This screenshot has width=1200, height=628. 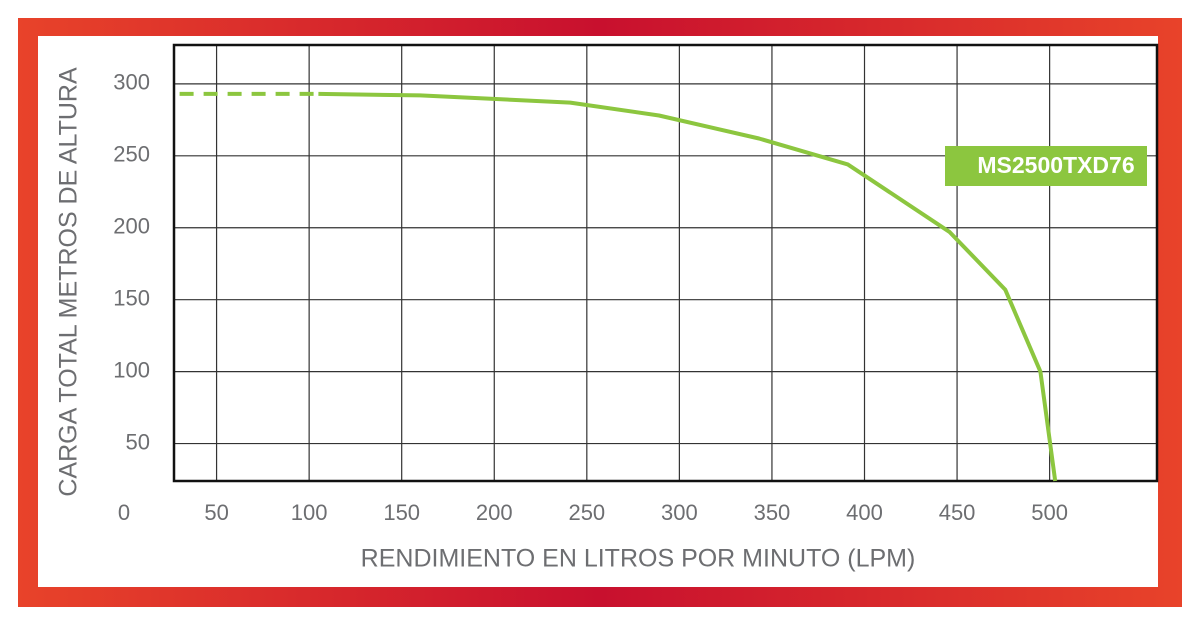 I want to click on x-tick-label: 300, so click(x=679, y=512).